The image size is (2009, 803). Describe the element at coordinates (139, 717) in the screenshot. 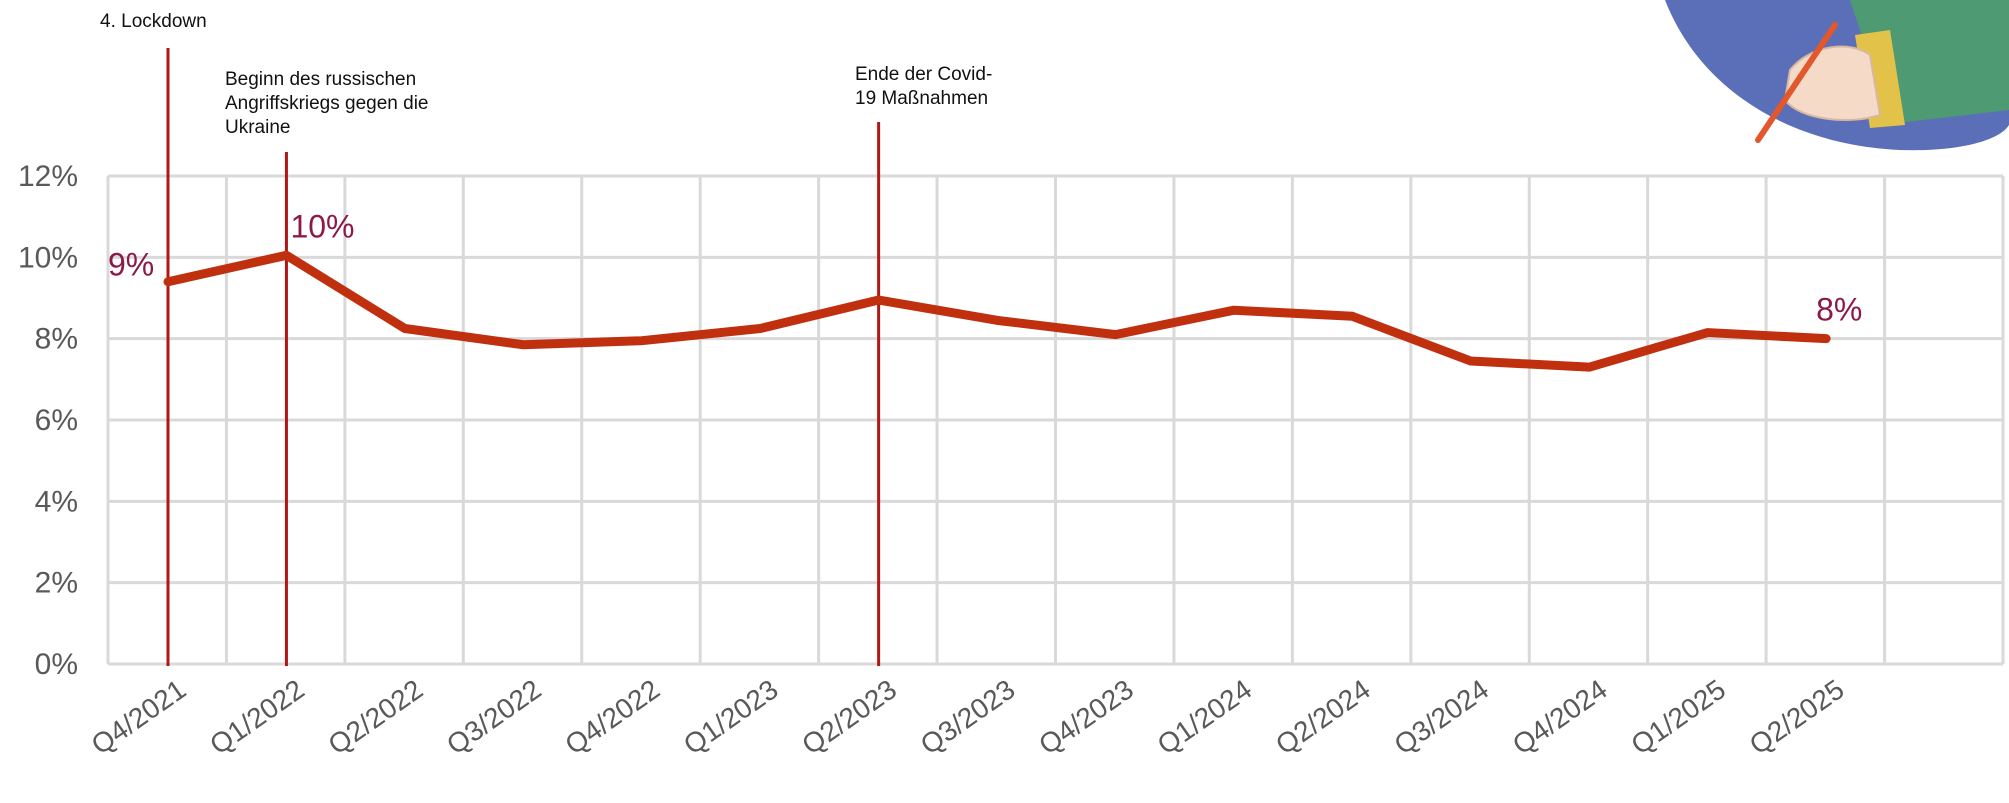

I see `x-tick-label: Q4/2021` at that location.